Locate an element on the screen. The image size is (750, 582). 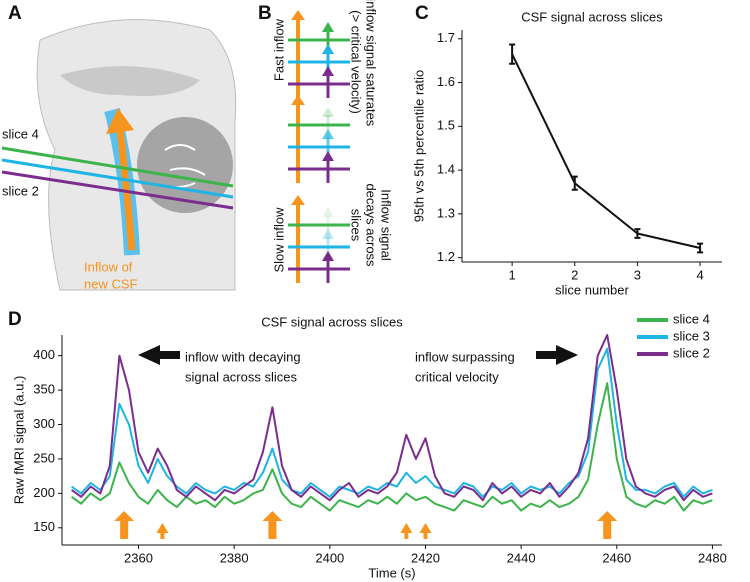
x-tick-label: 4 is located at coordinates (699, 274).